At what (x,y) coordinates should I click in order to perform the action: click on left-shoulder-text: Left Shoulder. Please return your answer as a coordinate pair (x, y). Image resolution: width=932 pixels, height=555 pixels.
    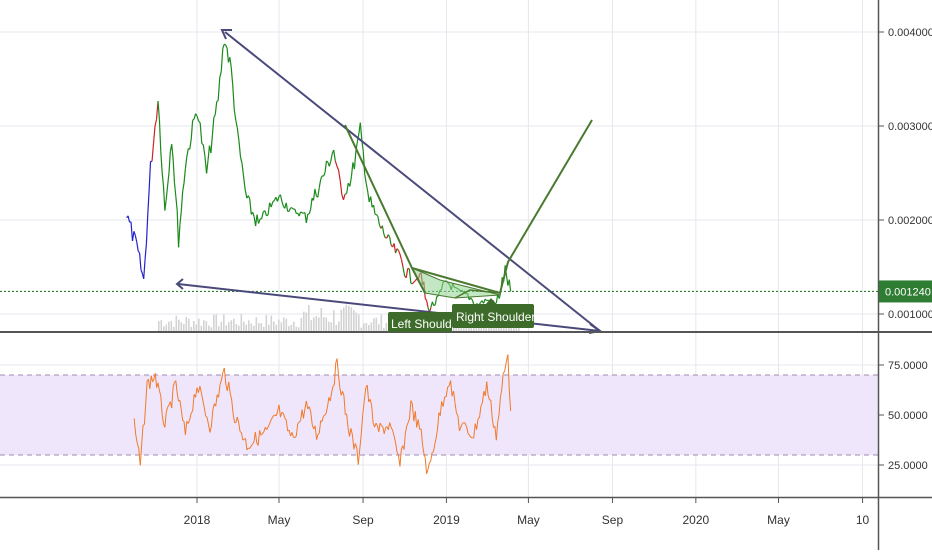
    Looking at the image, I should click on (426, 324).